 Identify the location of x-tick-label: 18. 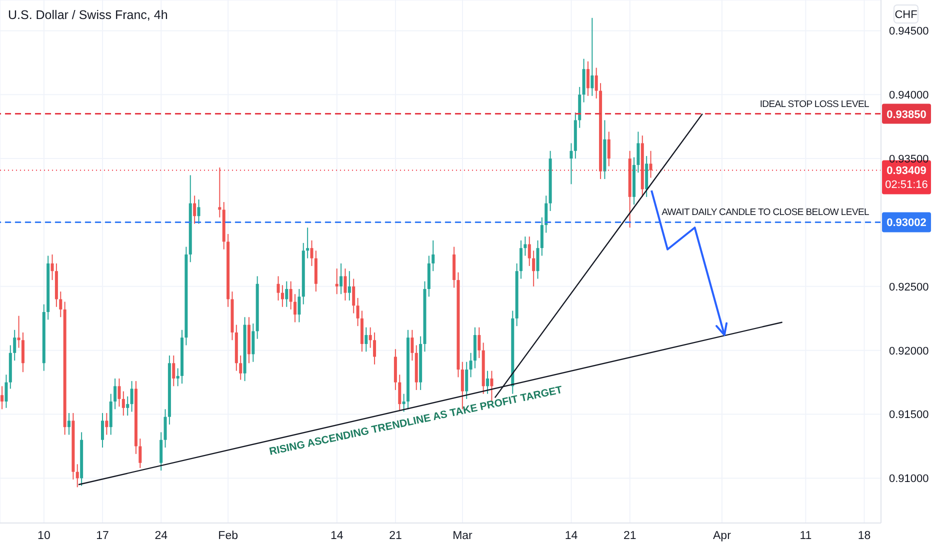
(864, 536).